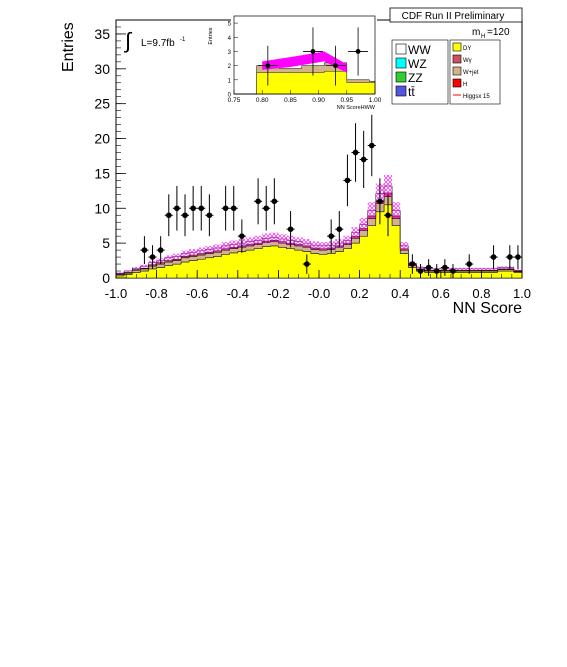  I want to click on inset-x-tick-label: 0.90, so click(318, 100).